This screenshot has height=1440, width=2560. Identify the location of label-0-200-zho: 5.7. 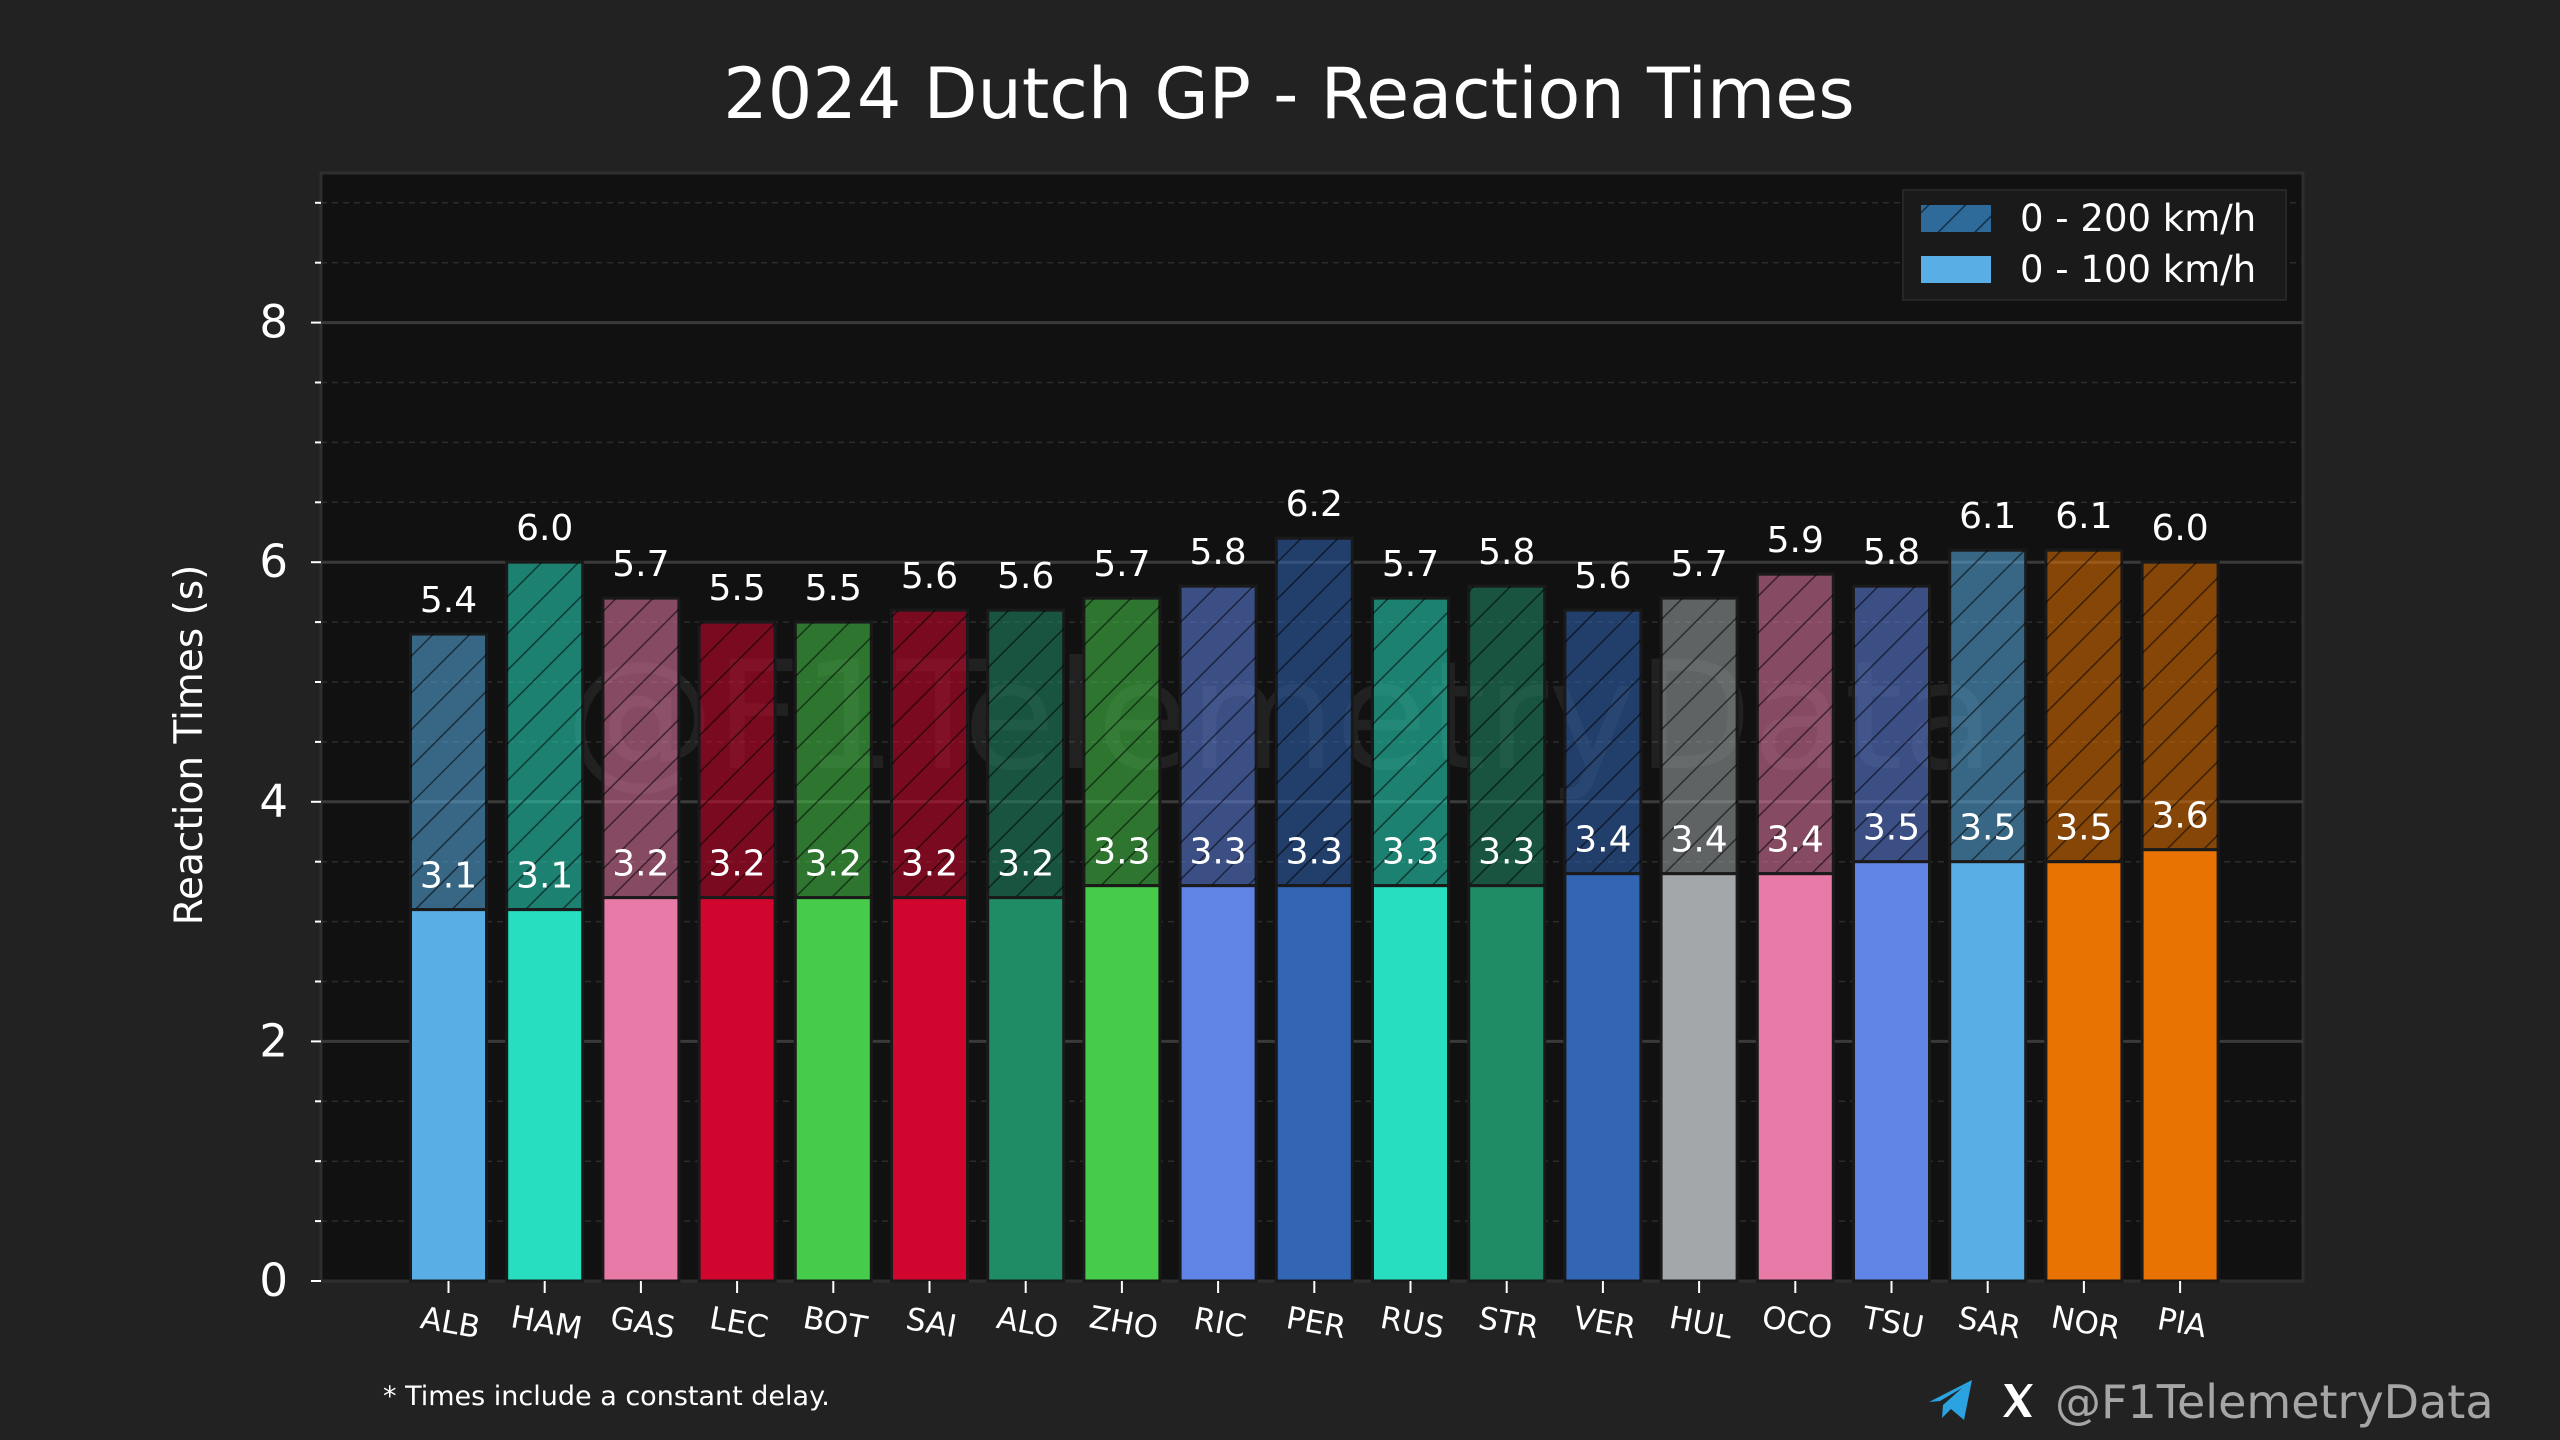
(1121, 564).